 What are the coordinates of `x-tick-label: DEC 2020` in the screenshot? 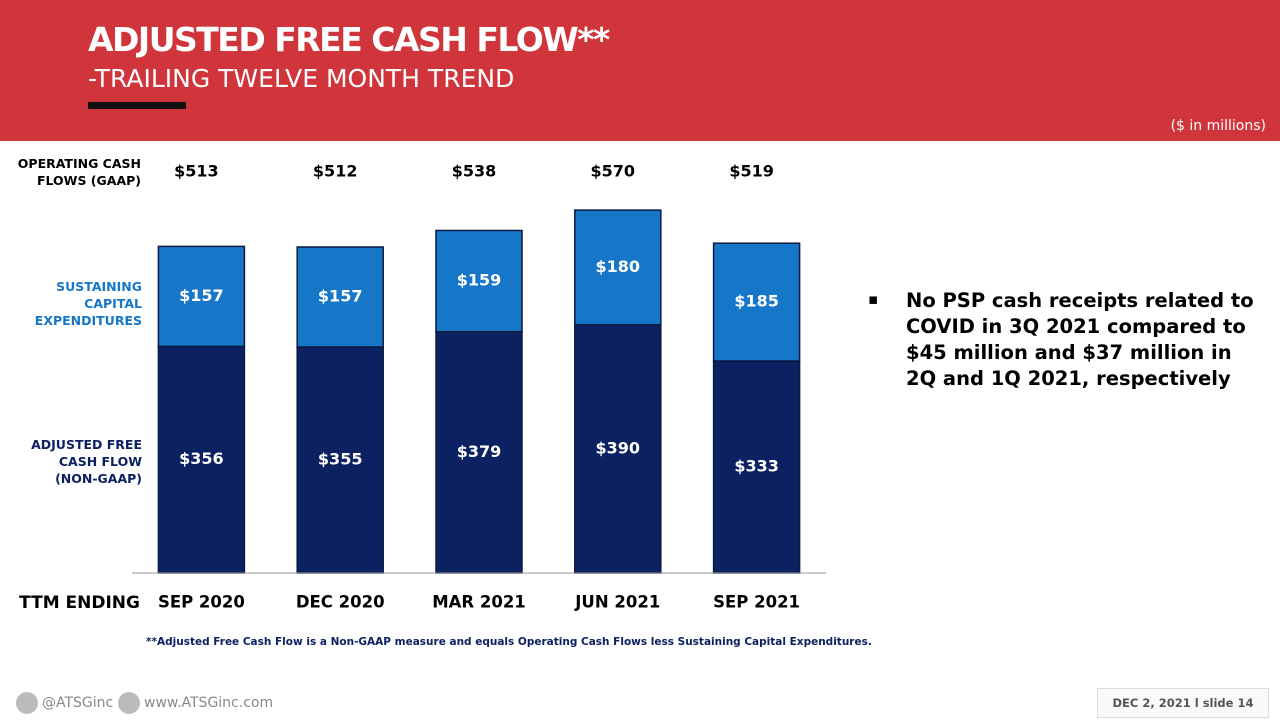 It's located at (340, 602).